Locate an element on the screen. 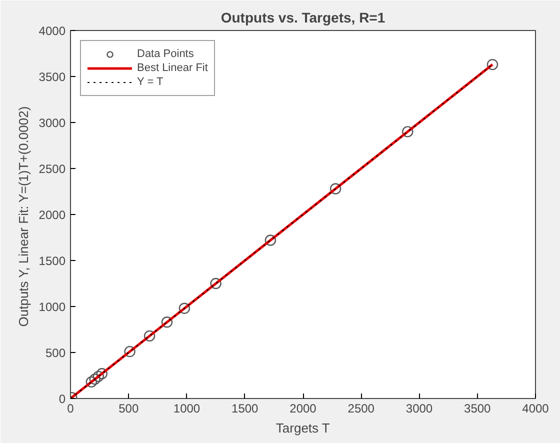 This screenshot has height=443, width=560. y-tick-label: 4000 is located at coordinates (52, 31).